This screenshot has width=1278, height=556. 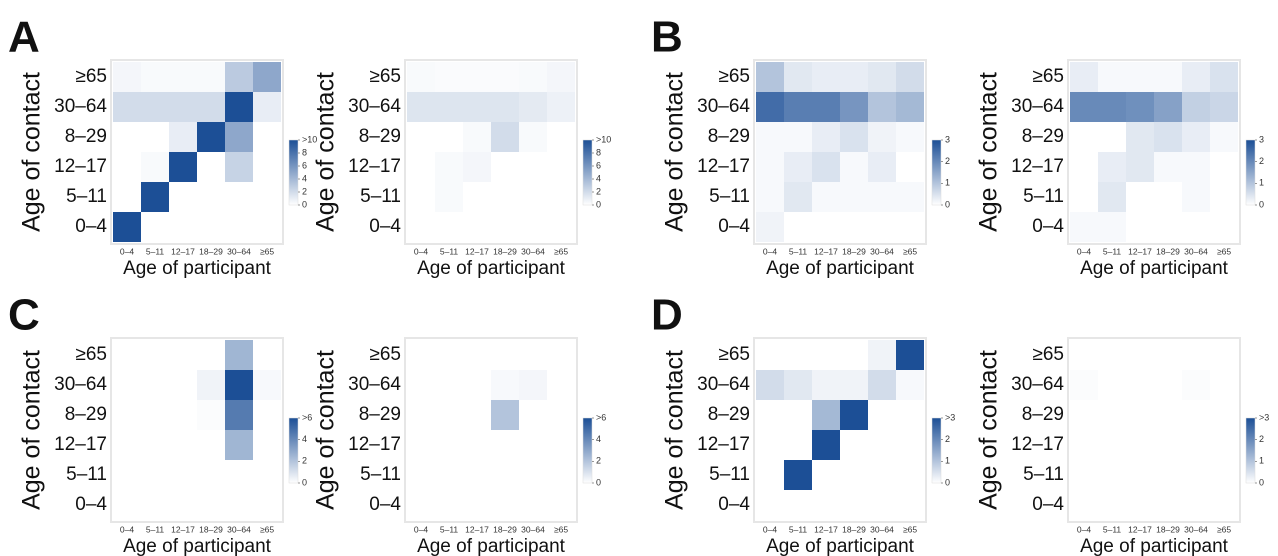 What do you see at coordinates (385, 354) in the screenshot?
I see `y-tick-label: ≥65` at bounding box center [385, 354].